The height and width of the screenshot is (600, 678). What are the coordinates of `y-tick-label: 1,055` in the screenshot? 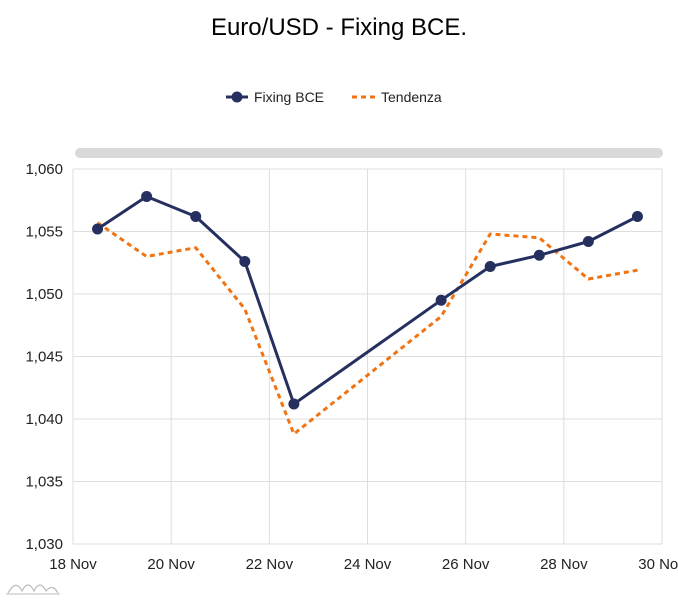 It's located at (44, 232).